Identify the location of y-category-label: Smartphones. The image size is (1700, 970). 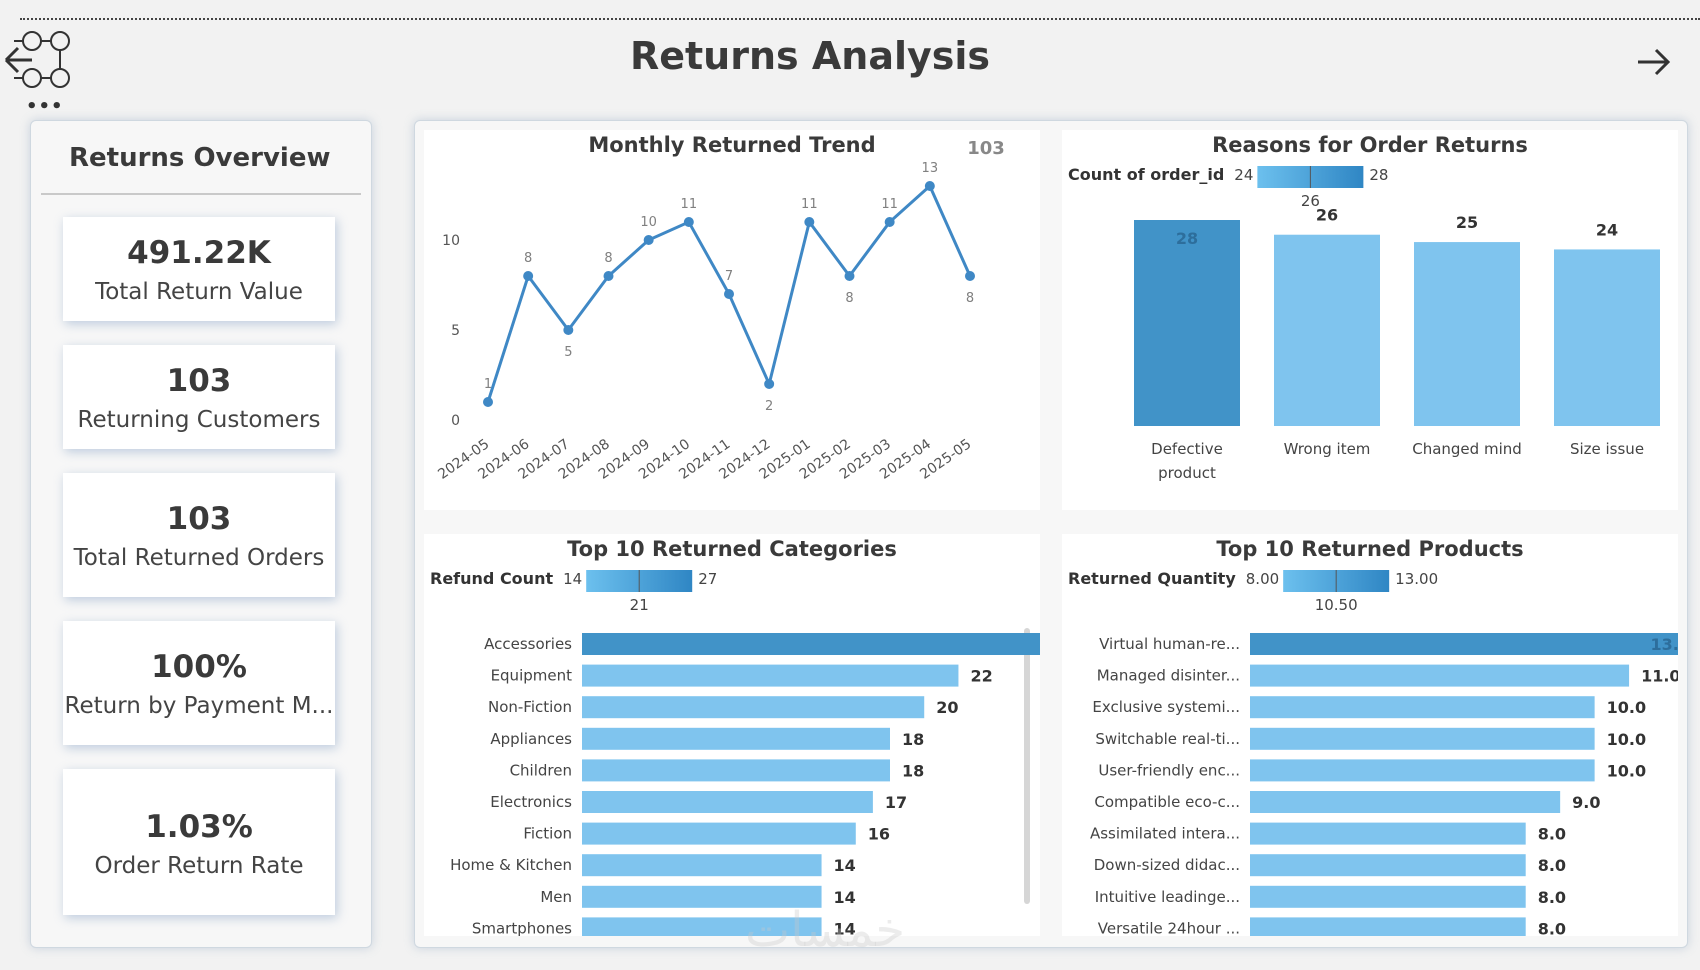
(522, 927).